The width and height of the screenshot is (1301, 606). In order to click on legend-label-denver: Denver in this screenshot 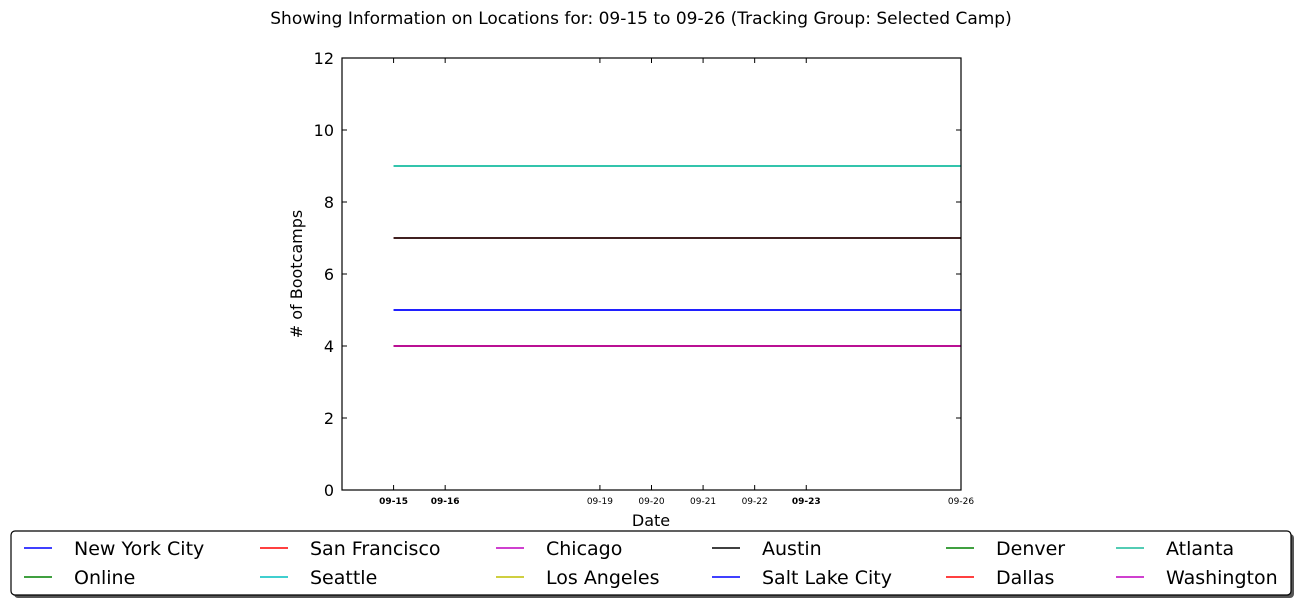, I will do `click(1030, 549)`.